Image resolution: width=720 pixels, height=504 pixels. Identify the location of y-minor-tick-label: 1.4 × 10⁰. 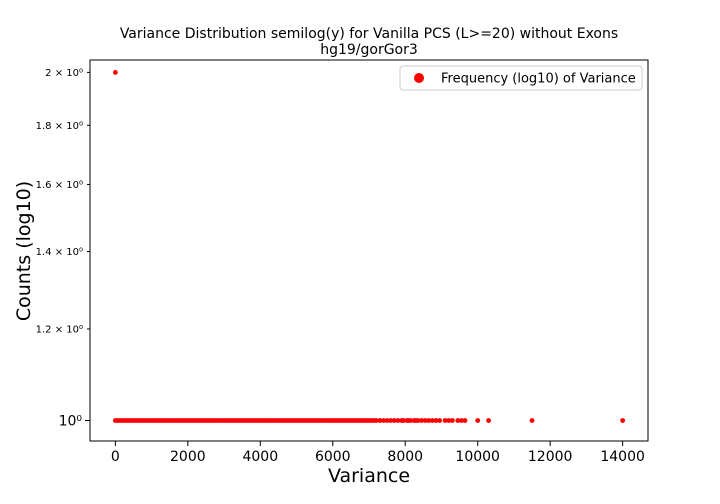
(59, 252).